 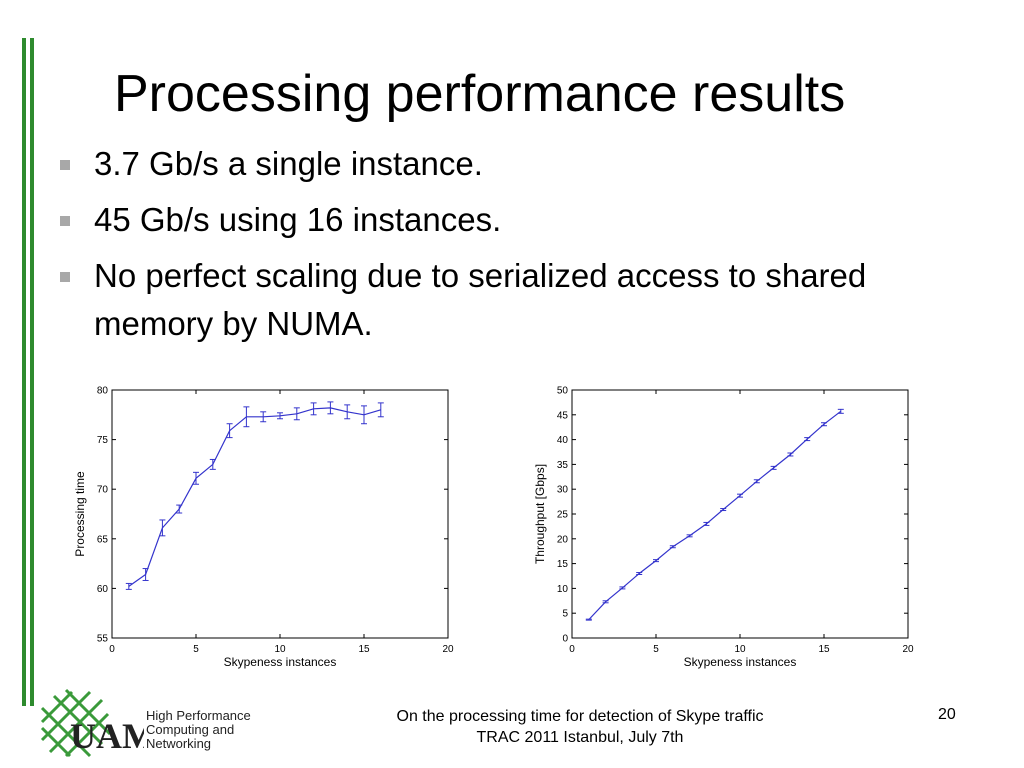 I want to click on y-tick-label: 60, so click(x=103, y=589).